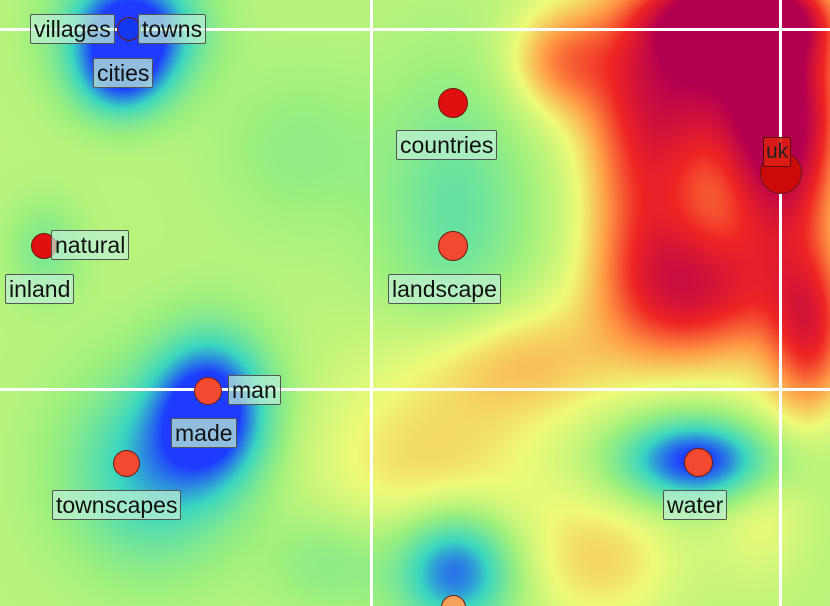  What do you see at coordinates (117, 505) in the screenshot?
I see `term-label-townscapes: townscapes` at bounding box center [117, 505].